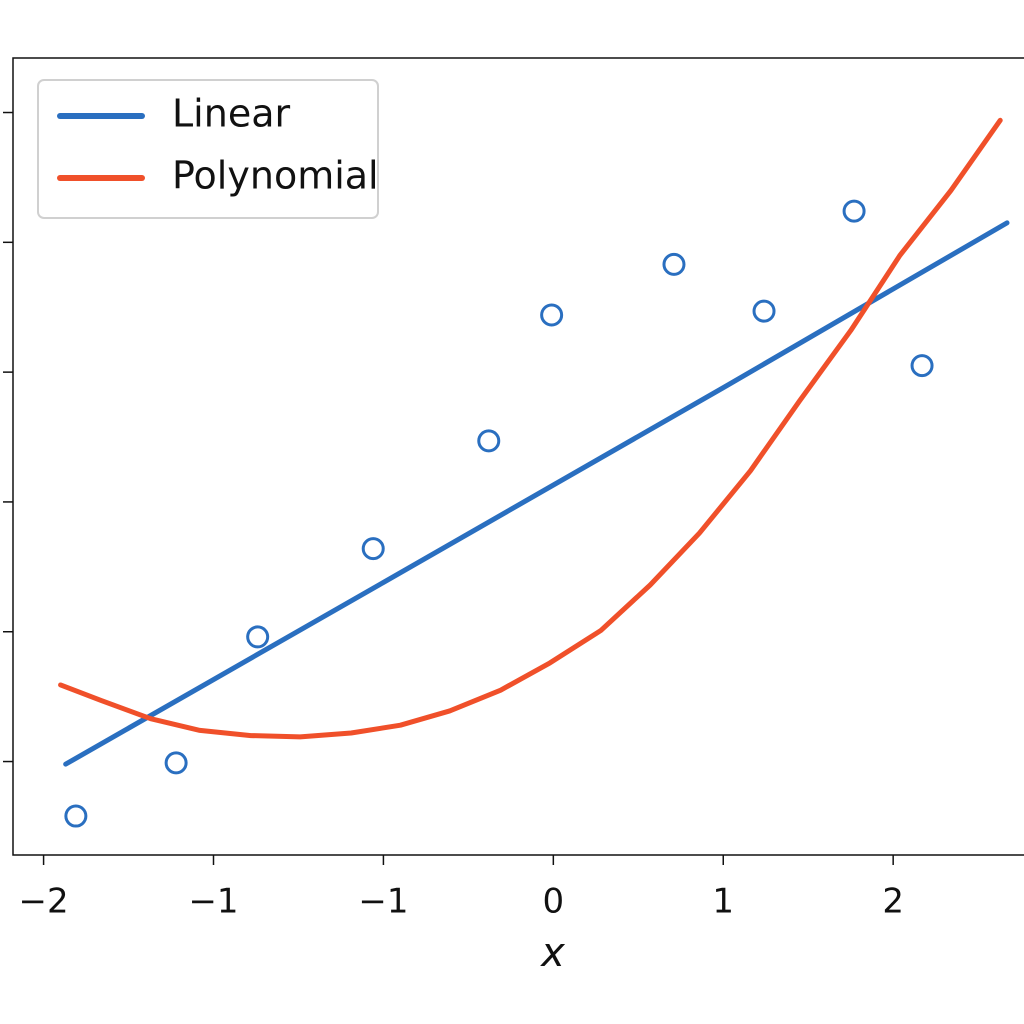  I want to click on x-tick-label: −2, so click(44, 902).